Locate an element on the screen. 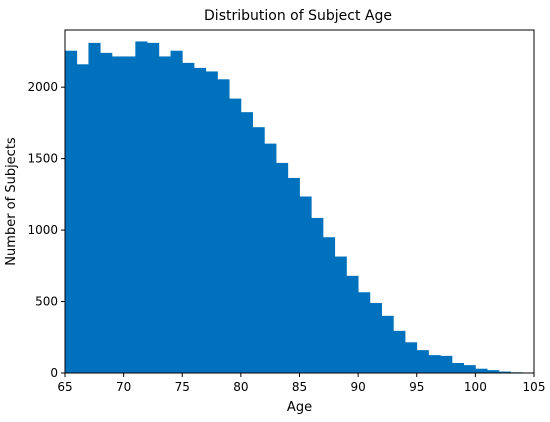 This screenshot has width=550, height=422. y-tick-label: 1500 is located at coordinates (42, 159).